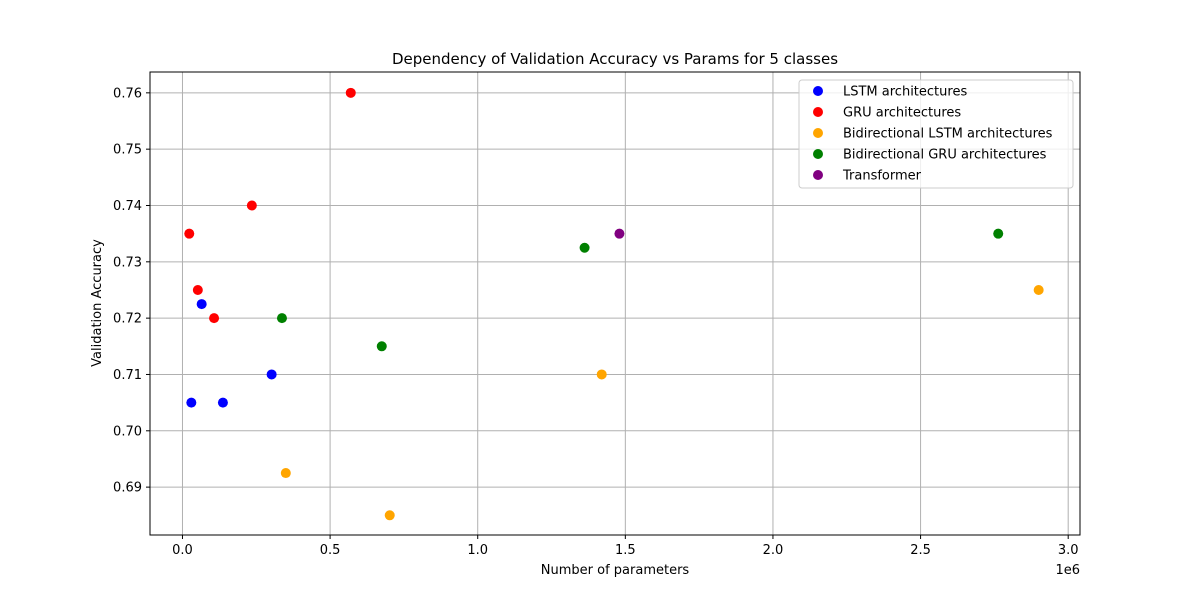 The height and width of the screenshot is (600, 1200). I want to click on y-tick-label: 0.76, so click(127, 93).